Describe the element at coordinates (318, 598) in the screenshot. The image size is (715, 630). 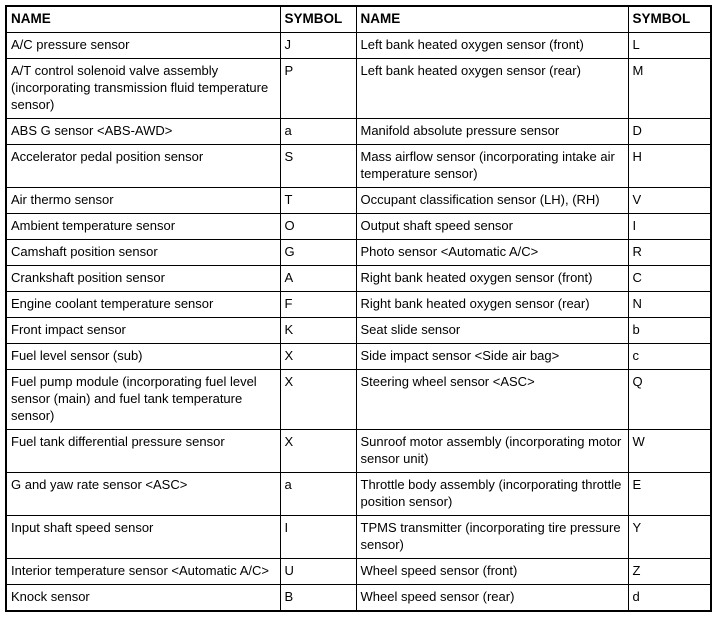
I see `symbol-cell: B` at that location.